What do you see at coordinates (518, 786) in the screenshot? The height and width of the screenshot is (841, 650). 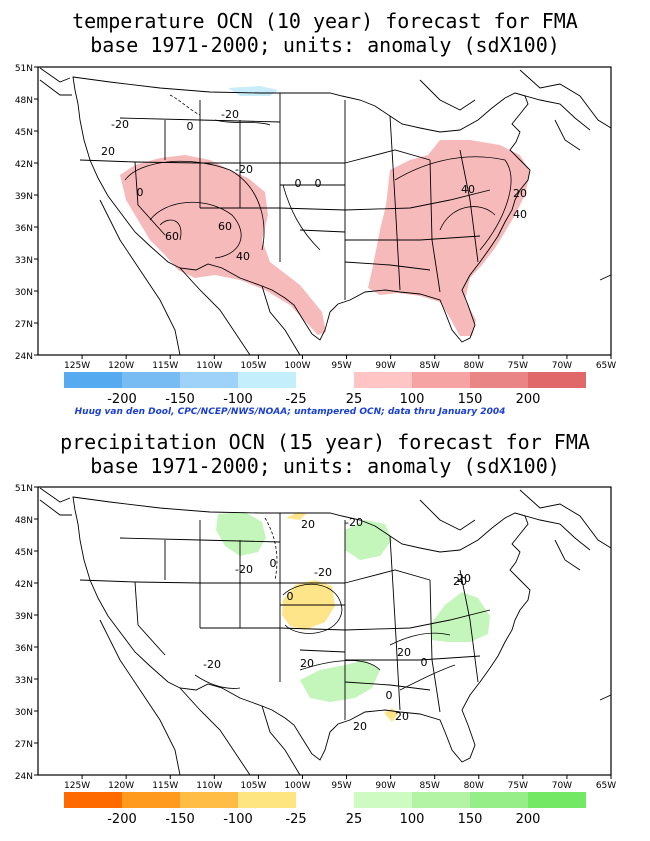 I see `lon-tick-label: 75W` at bounding box center [518, 786].